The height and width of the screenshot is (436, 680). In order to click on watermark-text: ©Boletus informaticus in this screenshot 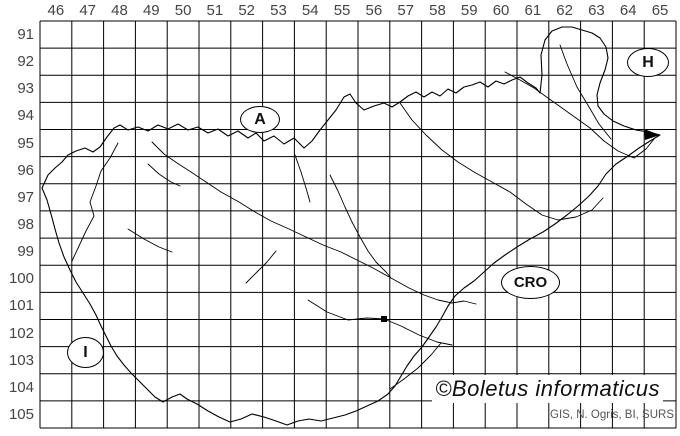, I will do `click(547, 389)`.